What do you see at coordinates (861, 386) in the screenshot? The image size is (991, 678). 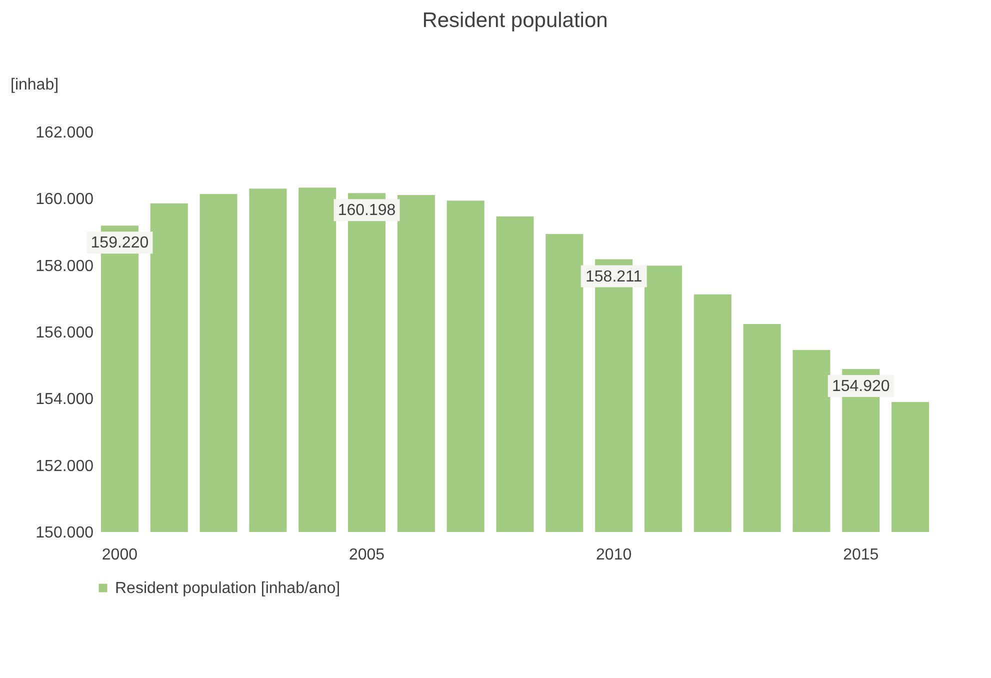 I see `data-label: 154.920` at bounding box center [861, 386].